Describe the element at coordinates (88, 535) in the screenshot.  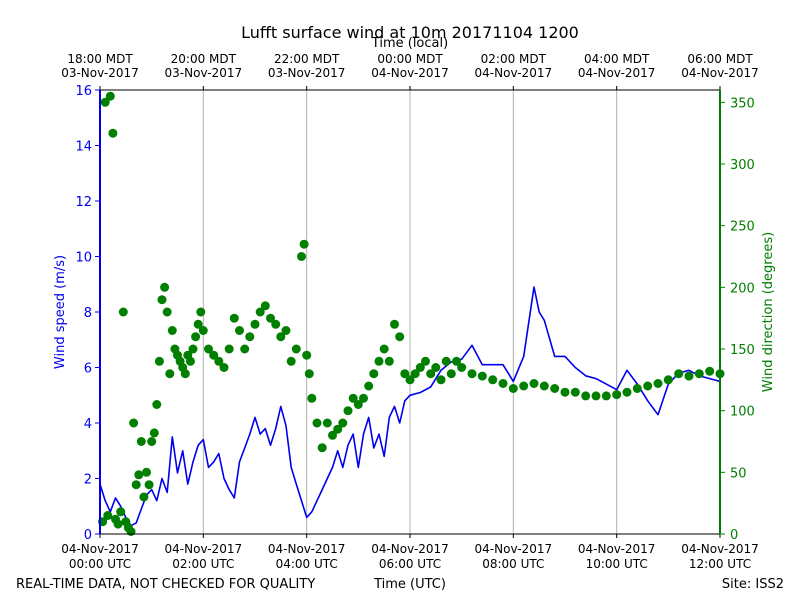
I see `left-y-tick-label: 0` at that location.